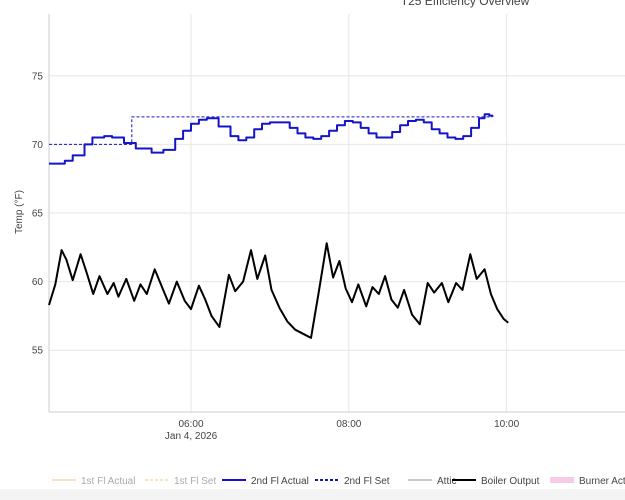 The height and width of the screenshot is (500, 625). Describe the element at coordinates (19, 212) in the screenshot. I see `y-axis-title: Temp (°F)` at that location.